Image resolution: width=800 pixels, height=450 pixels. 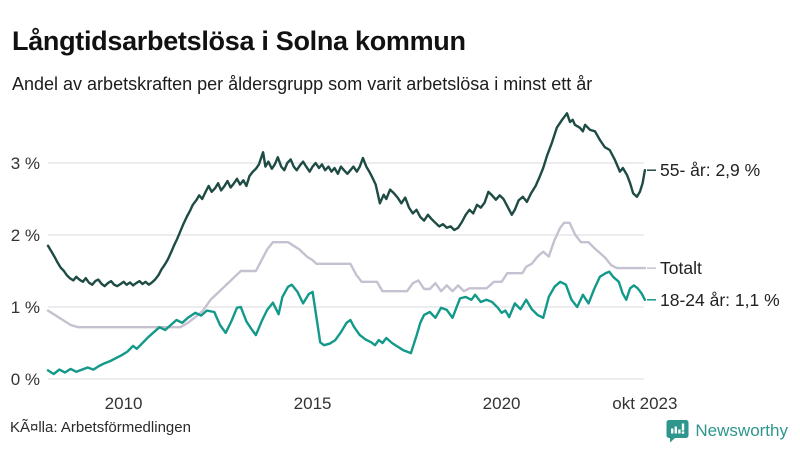 I want to click on x-tick-label: okt 2023, so click(x=644, y=403).